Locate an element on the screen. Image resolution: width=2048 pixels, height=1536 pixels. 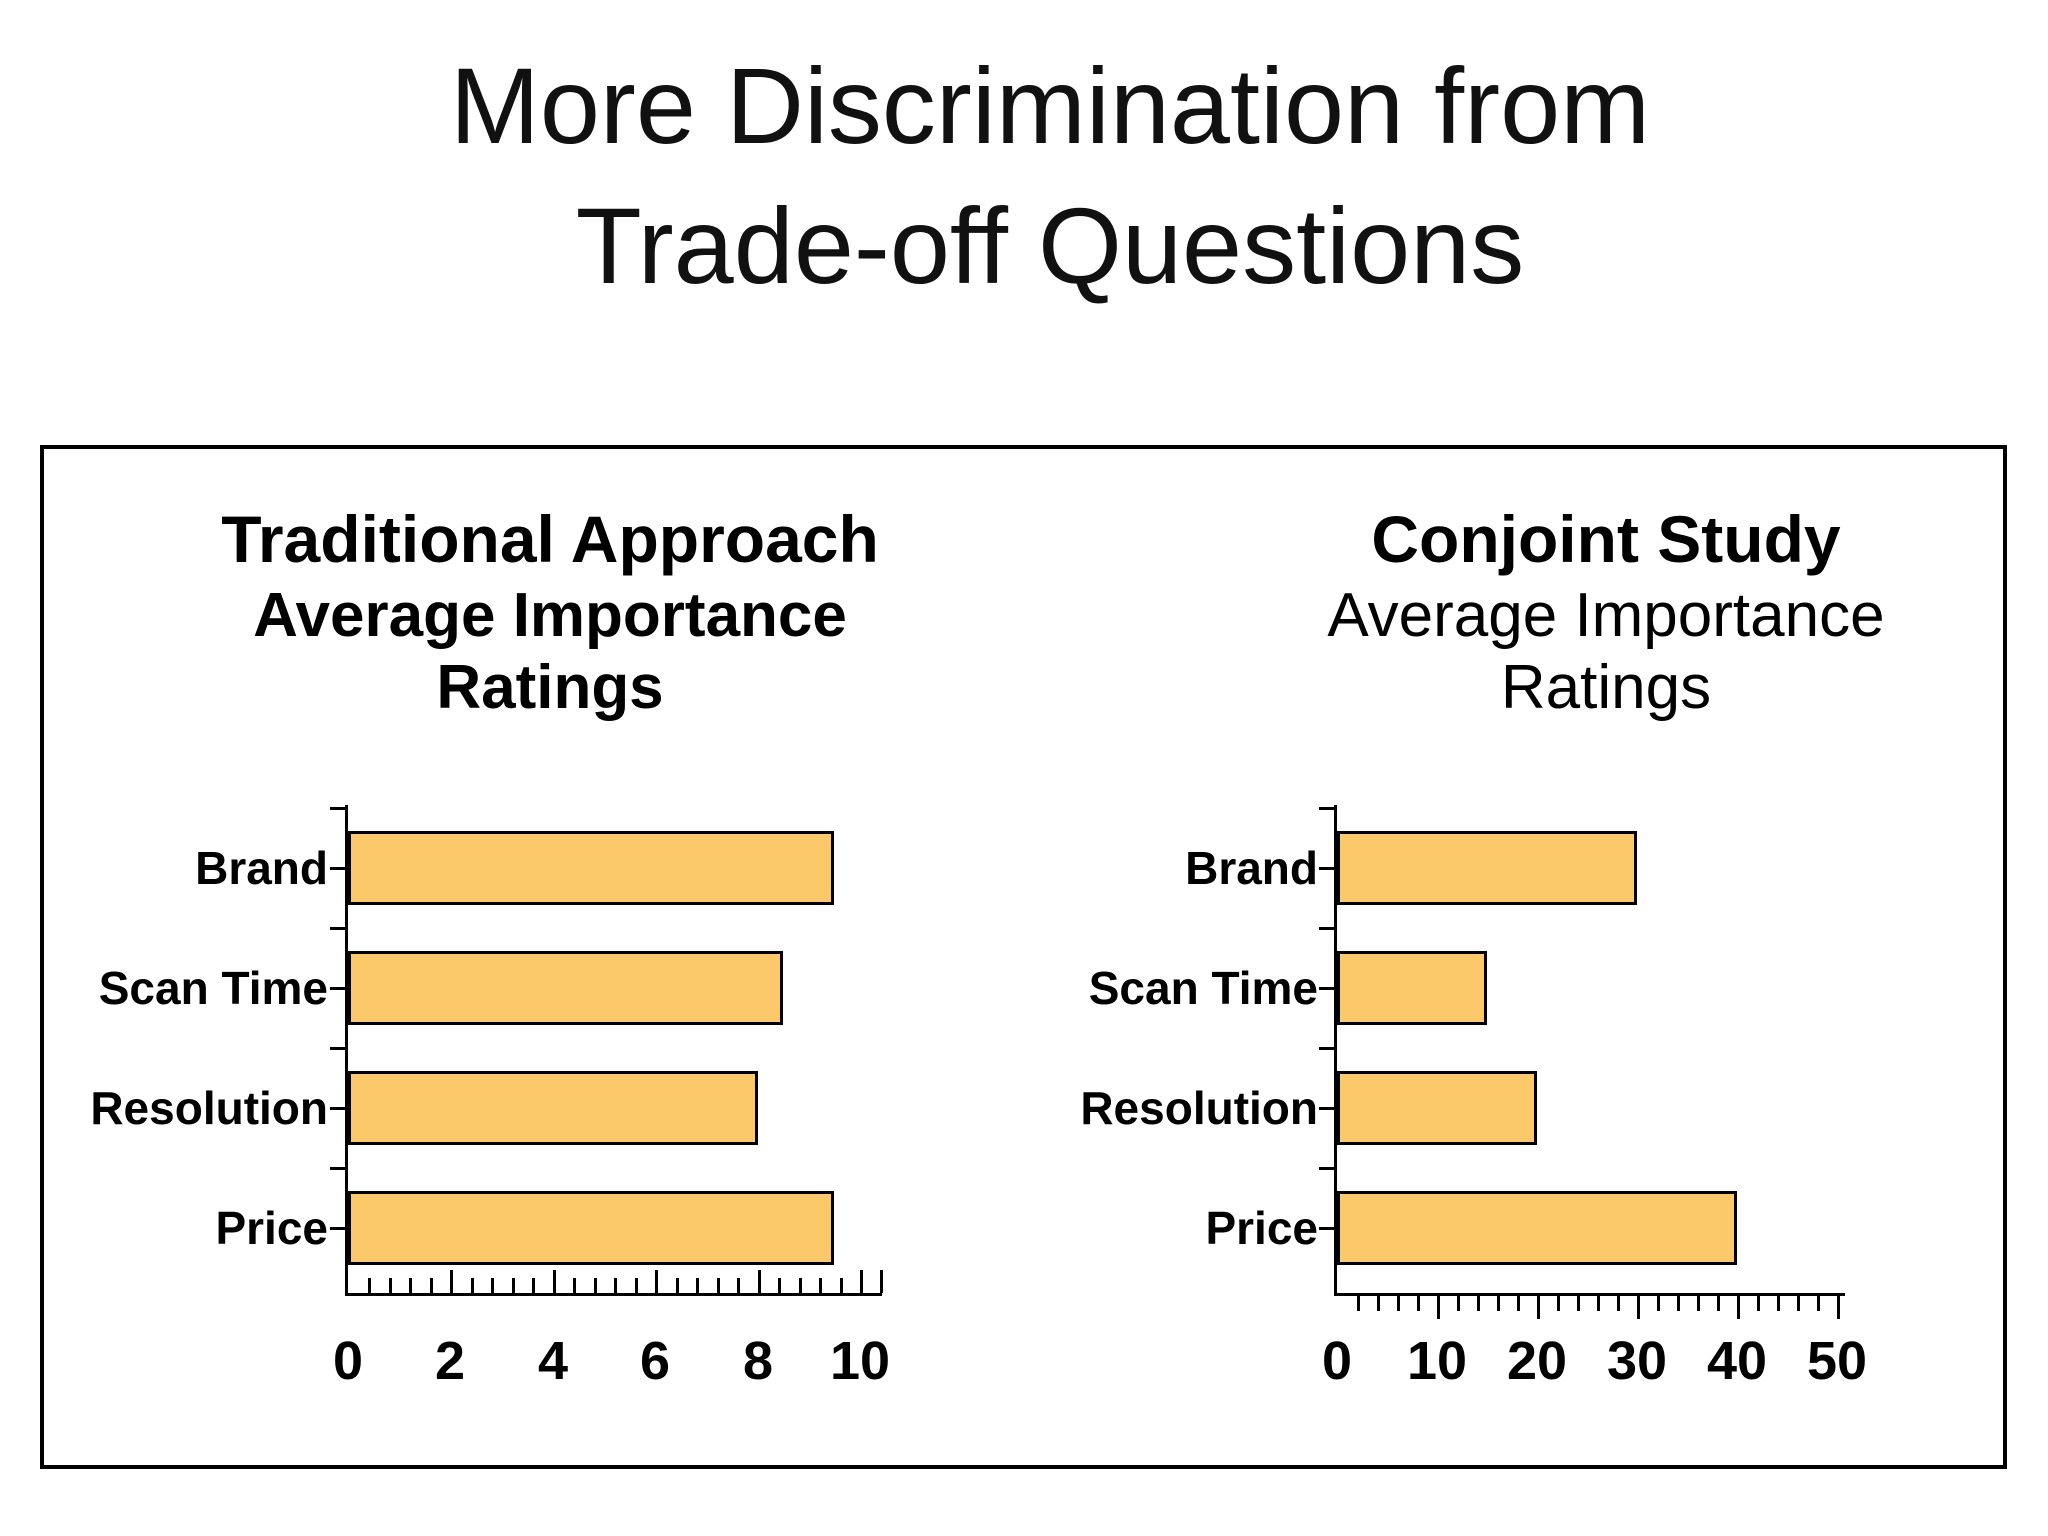
chart-title-block: Conjoint Study Average Importance Ratings is located at coordinates (1605, 611).